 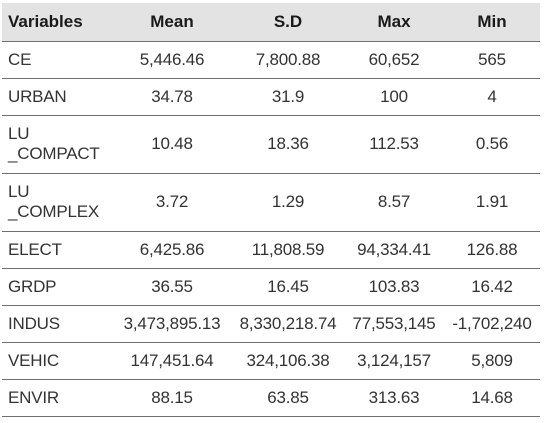 What do you see at coordinates (172, 97) in the screenshot?
I see `mean-cell: 34.78` at bounding box center [172, 97].